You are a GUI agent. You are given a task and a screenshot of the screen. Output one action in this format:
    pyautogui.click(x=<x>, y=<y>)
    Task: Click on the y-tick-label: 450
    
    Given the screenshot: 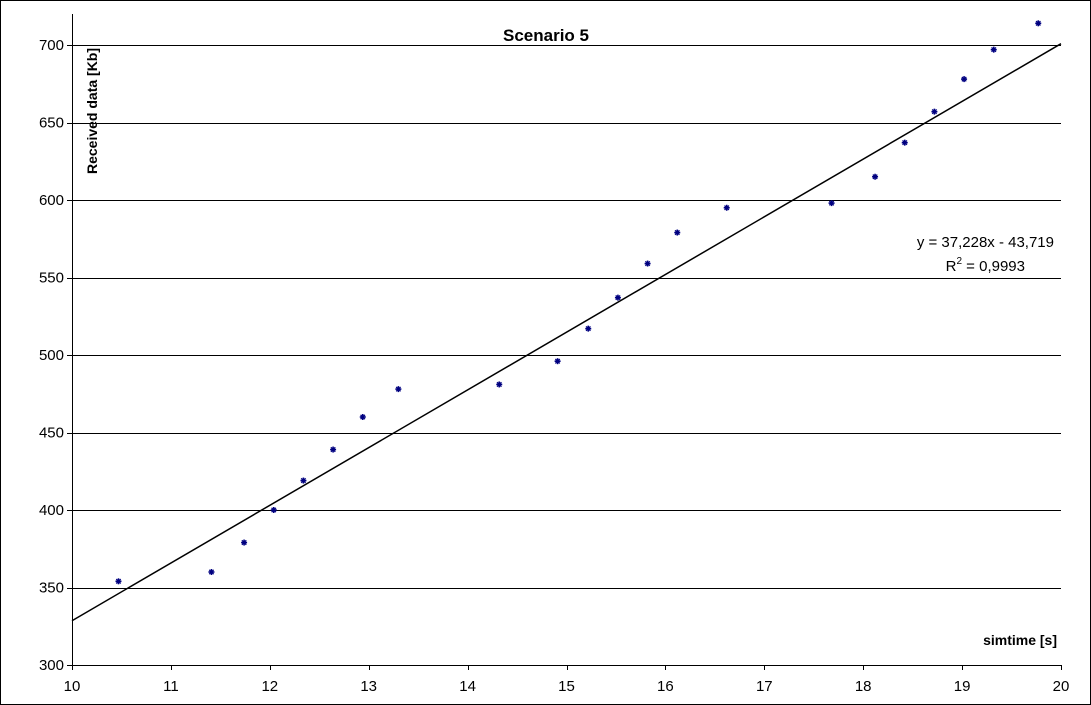 What is the action you would take?
    pyautogui.click(x=51, y=433)
    